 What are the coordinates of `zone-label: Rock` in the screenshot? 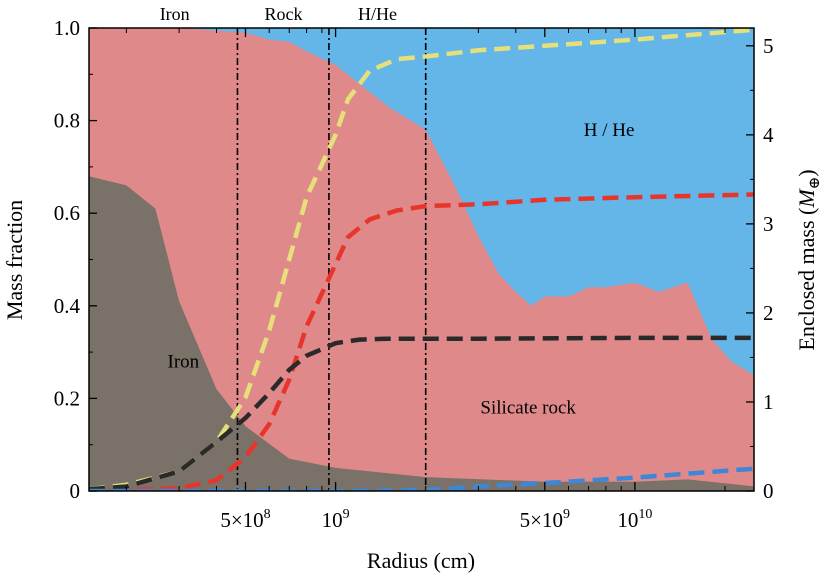 It's located at (284, 14).